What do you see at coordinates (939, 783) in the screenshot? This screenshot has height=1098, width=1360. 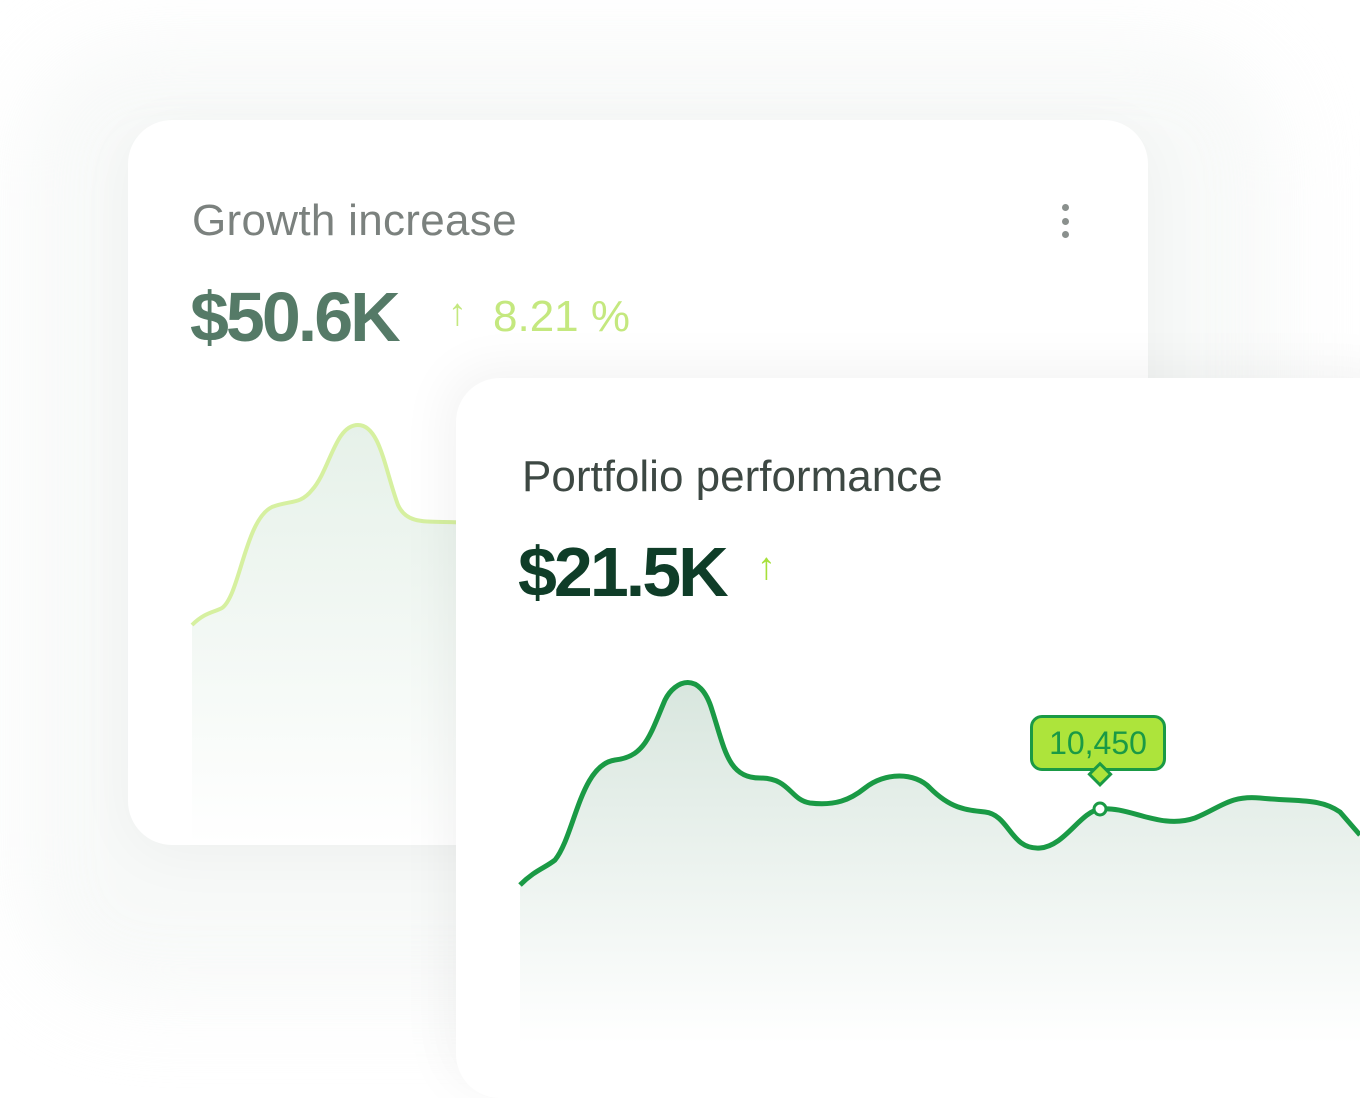 I see `portfolio-chart-line` at bounding box center [939, 783].